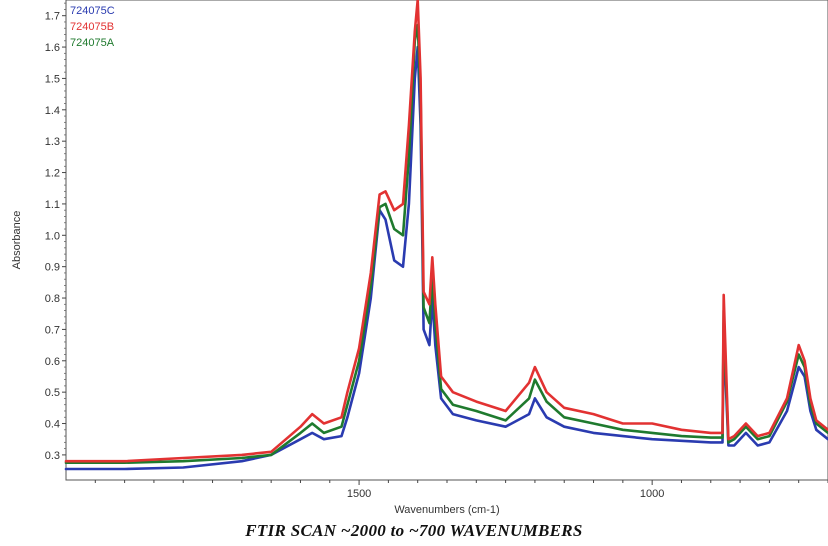 The height and width of the screenshot is (546, 828). I want to click on y-tick-label: 1.6, so click(52, 48).